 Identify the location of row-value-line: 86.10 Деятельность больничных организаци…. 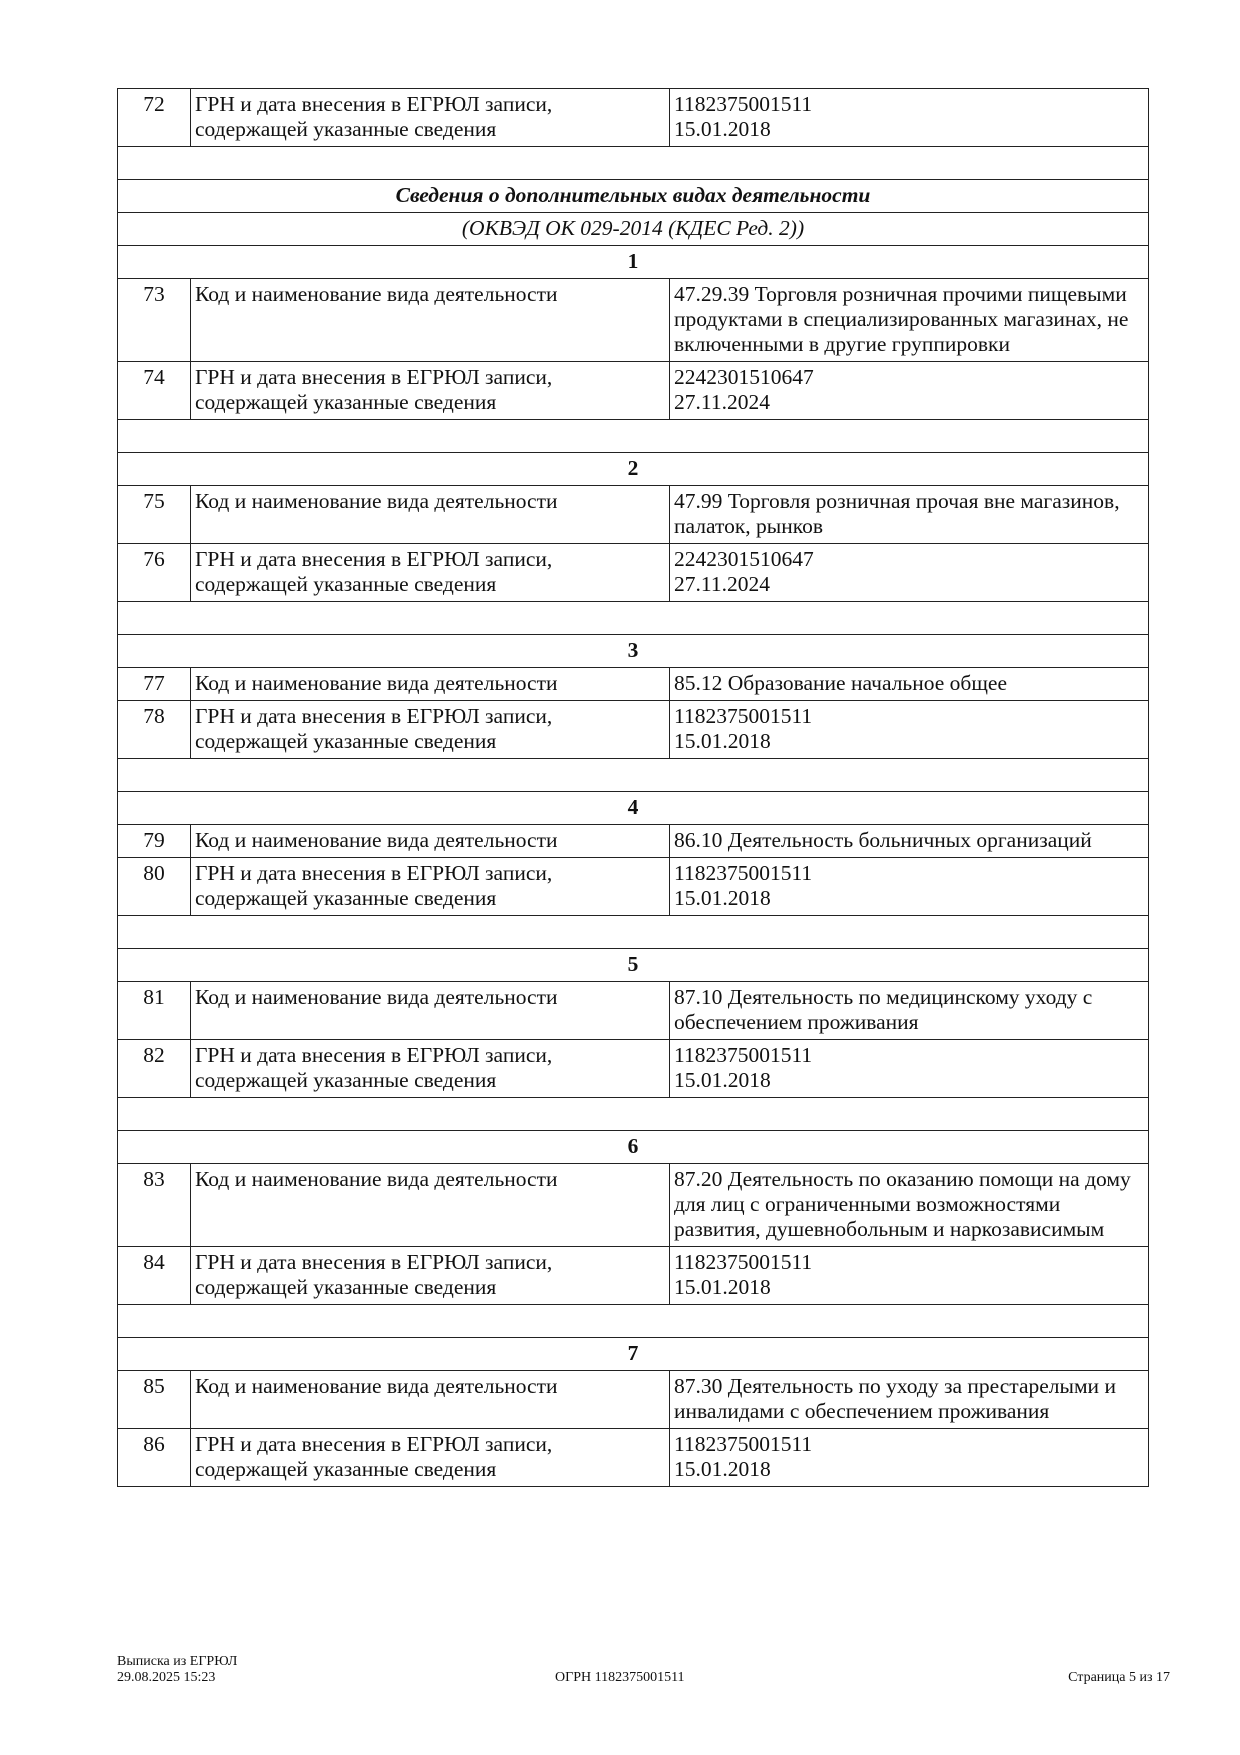
(883, 840).